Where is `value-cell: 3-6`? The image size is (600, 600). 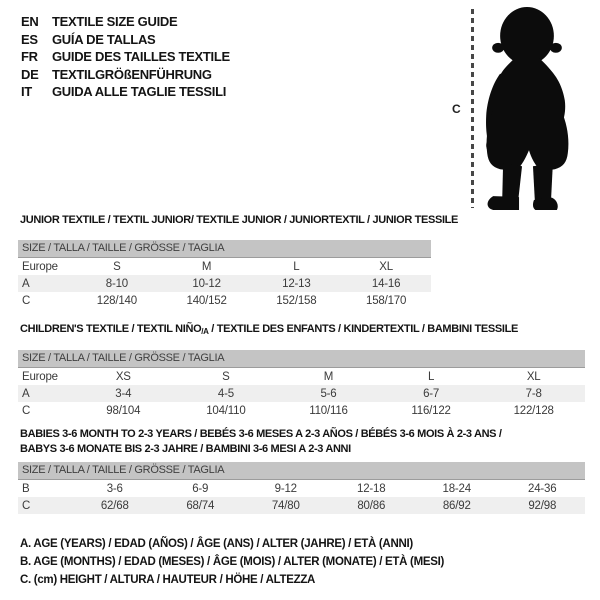 value-cell: 3-6 is located at coordinates (114, 488).